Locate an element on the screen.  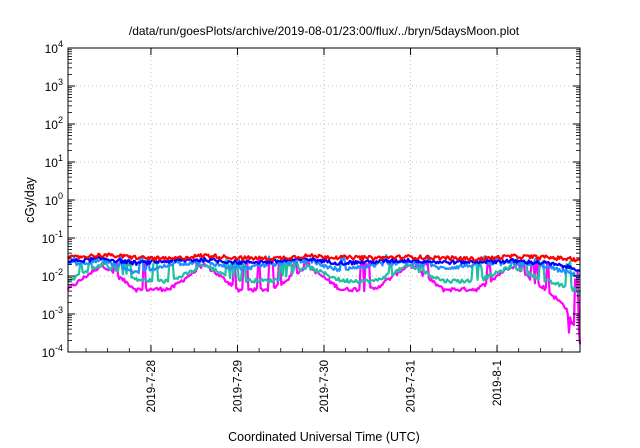
y-tick-label: 10⁴ is located at coordinates (54, 47).